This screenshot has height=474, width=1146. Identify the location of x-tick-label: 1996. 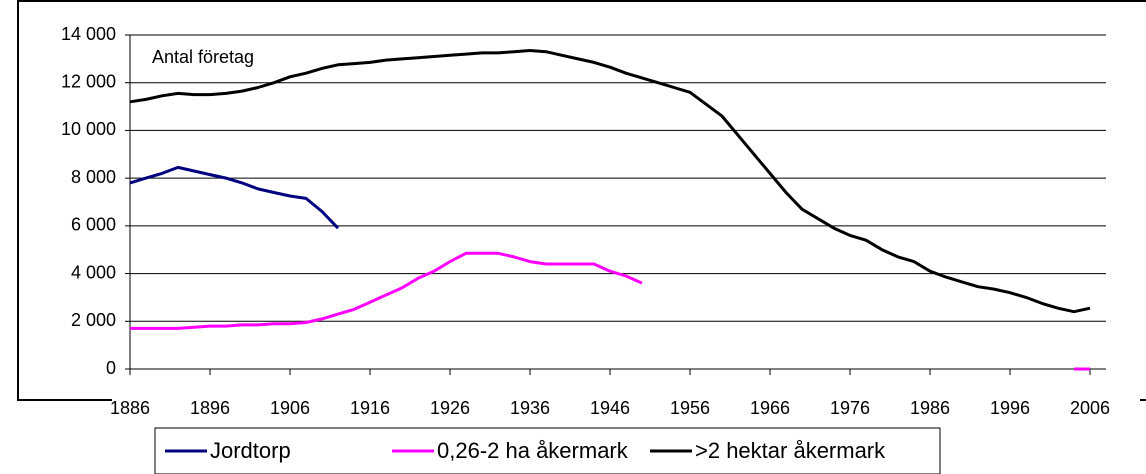
(1010, 408).